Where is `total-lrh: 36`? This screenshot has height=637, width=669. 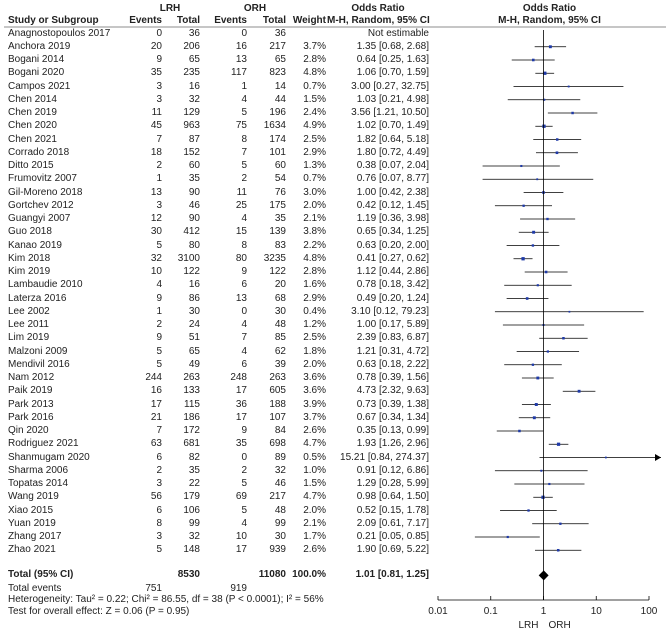
total-lrh: 36 is located at coordinates (194, 33).